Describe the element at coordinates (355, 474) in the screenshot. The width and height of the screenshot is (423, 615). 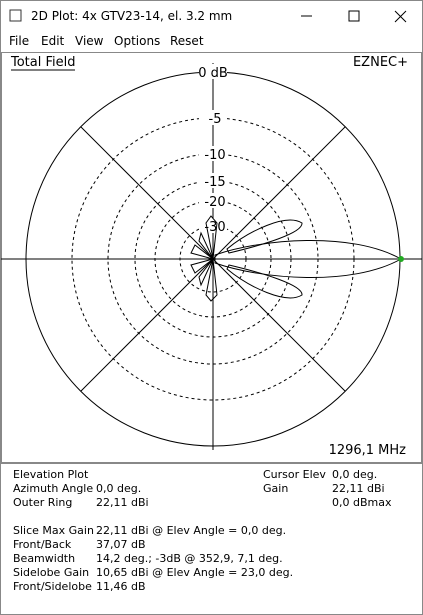
I see `cursor-value: 0,0 deg.` at that location.